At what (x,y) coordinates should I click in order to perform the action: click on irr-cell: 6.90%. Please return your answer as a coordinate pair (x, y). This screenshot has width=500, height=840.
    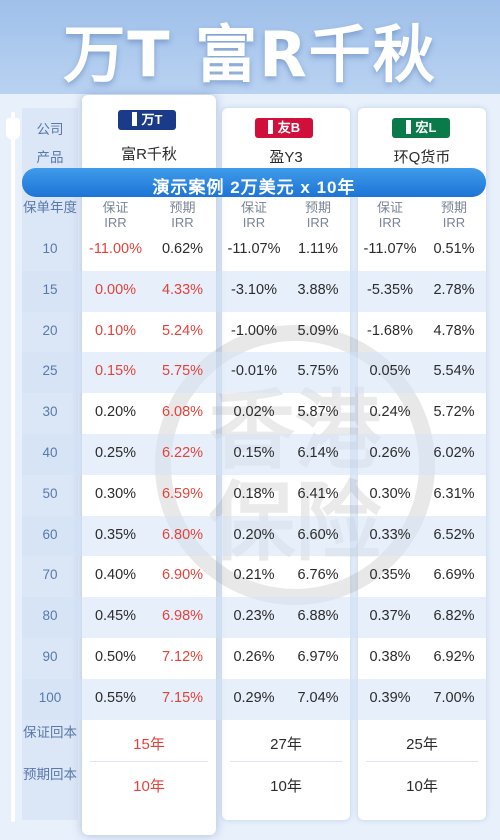
    Looking at the image, I should click on (182, 575).